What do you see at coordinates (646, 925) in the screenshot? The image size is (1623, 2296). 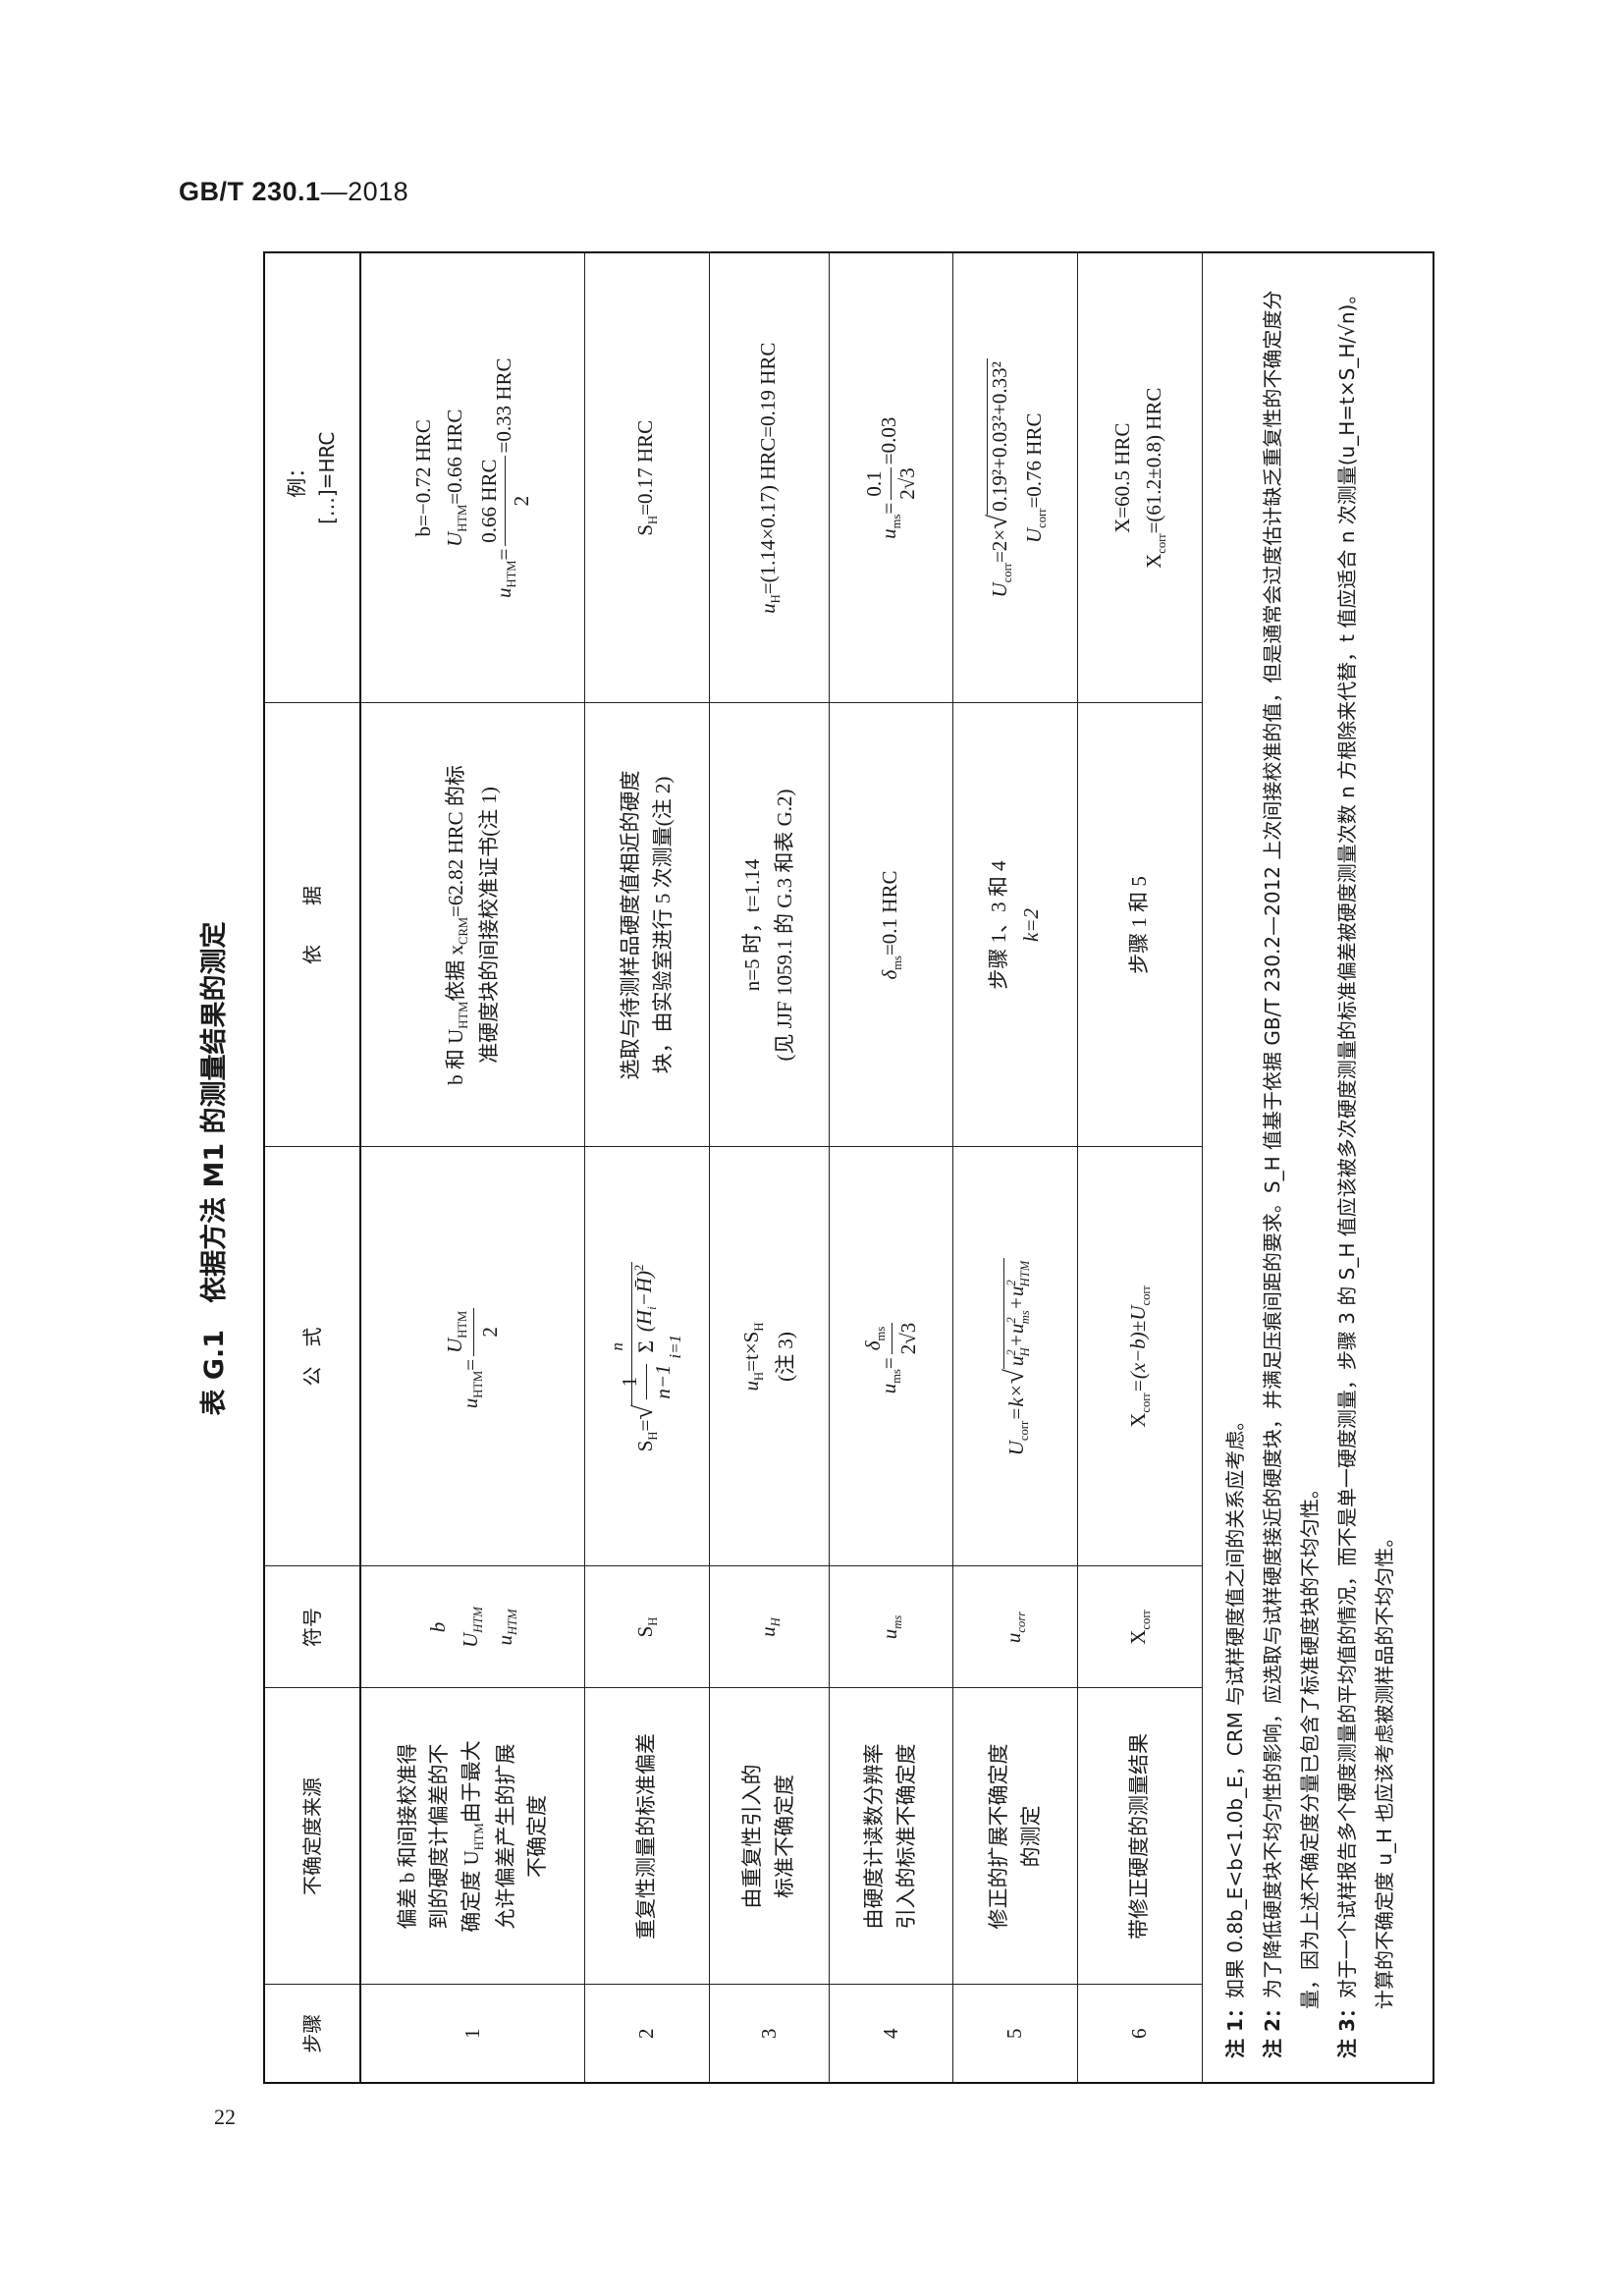 I see `basis-cell: 选取与待测样品硬度值相近的硬度 块，由实验室进行 5 次测量(注 2)` at bounding box center [646, 925].